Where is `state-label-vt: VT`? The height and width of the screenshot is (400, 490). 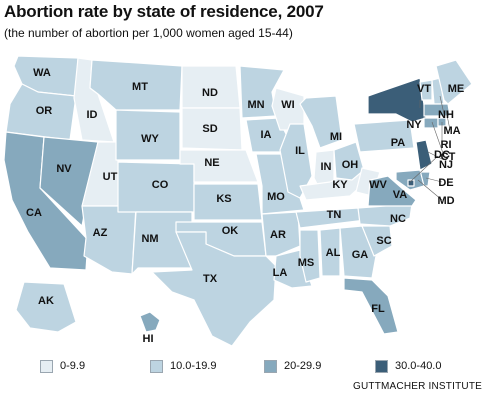 state-label-vt: VT is located at coordinates (424, 89).